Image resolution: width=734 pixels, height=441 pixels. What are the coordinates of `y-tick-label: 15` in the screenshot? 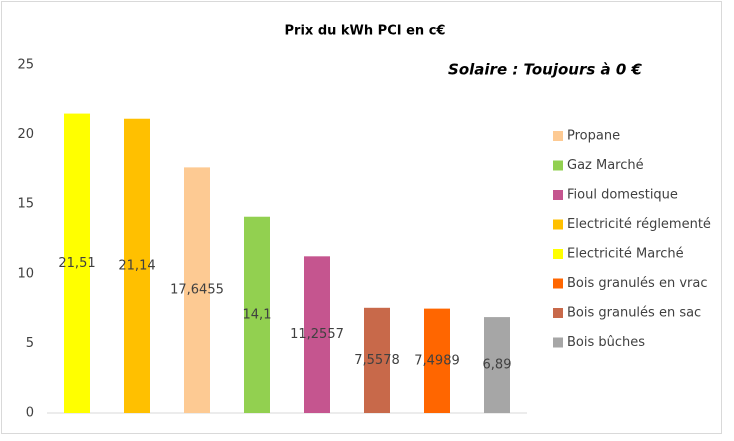 It's located at (25, 204).